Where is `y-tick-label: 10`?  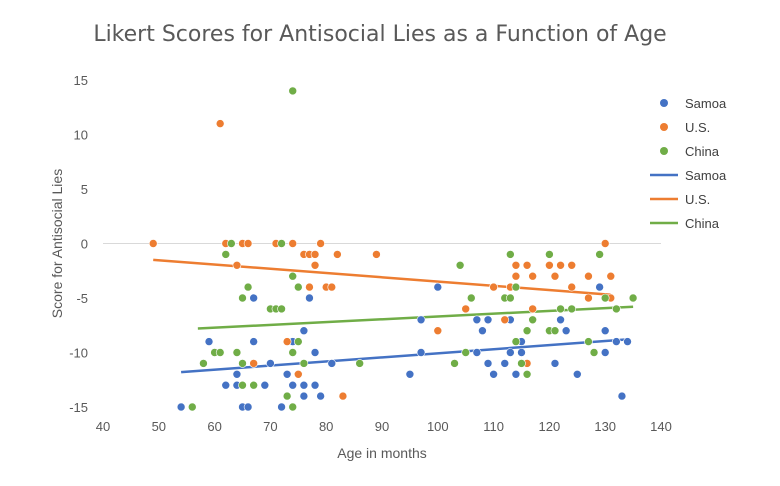 y-tick-label: 10 is located at coordinates (81, 135).